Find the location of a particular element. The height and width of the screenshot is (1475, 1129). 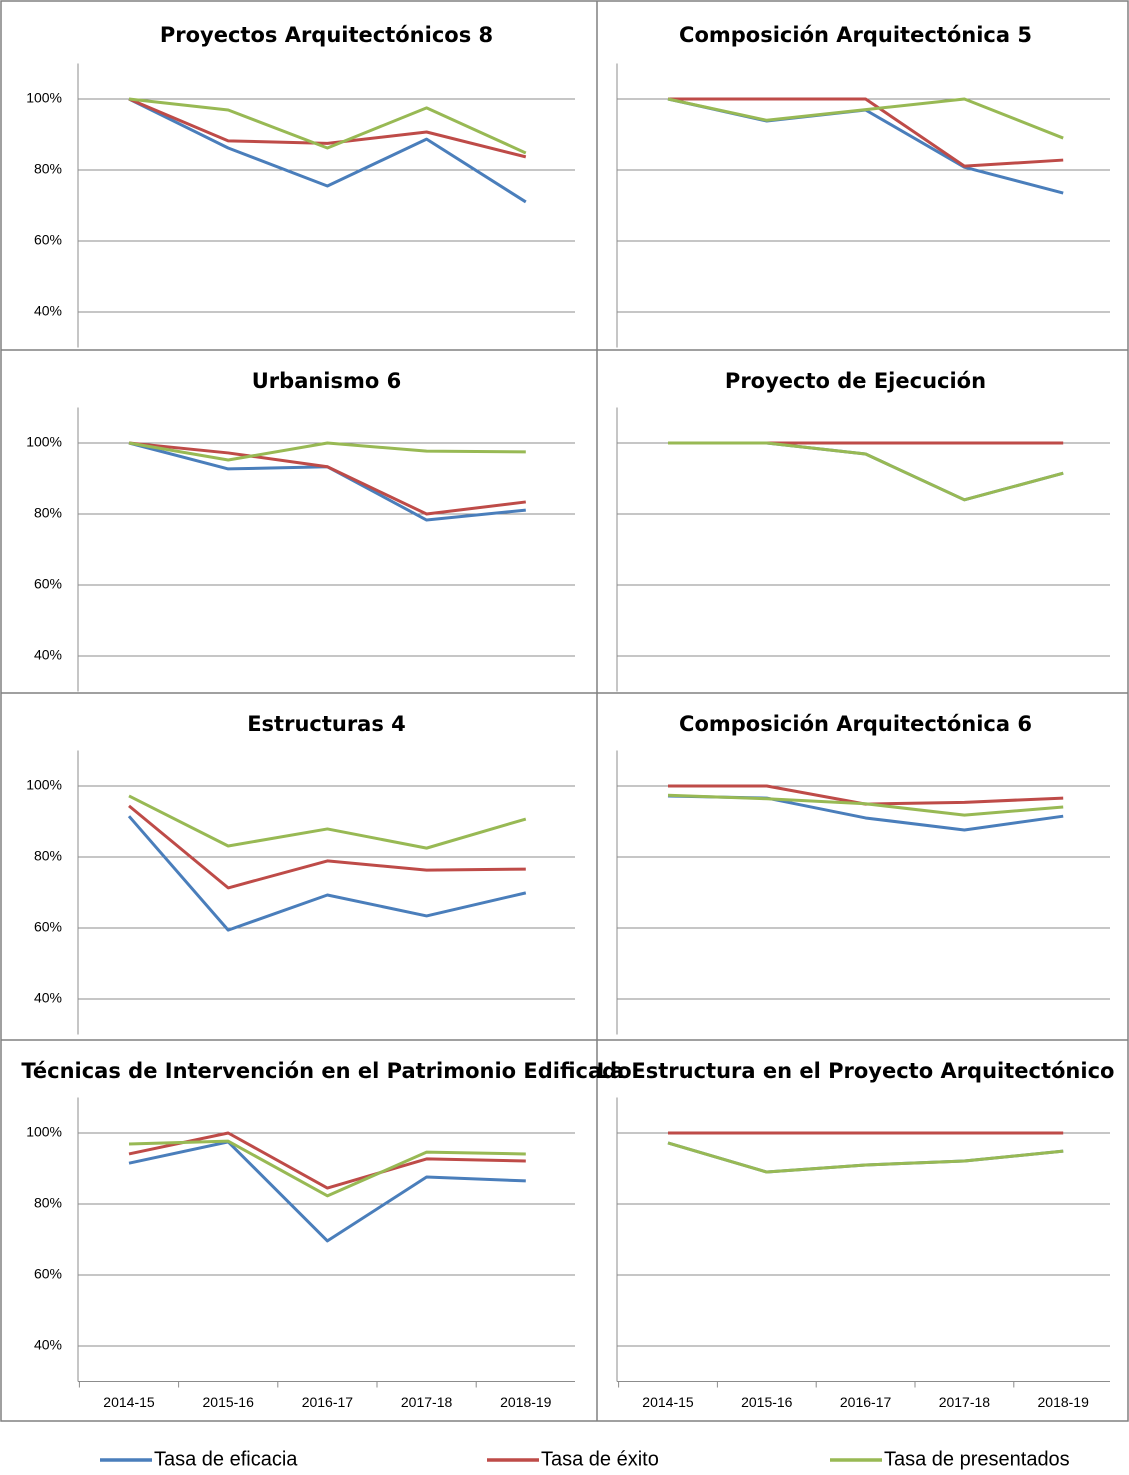

legend-label: Tasa de eficacia is located at coordinates (226, 1459).